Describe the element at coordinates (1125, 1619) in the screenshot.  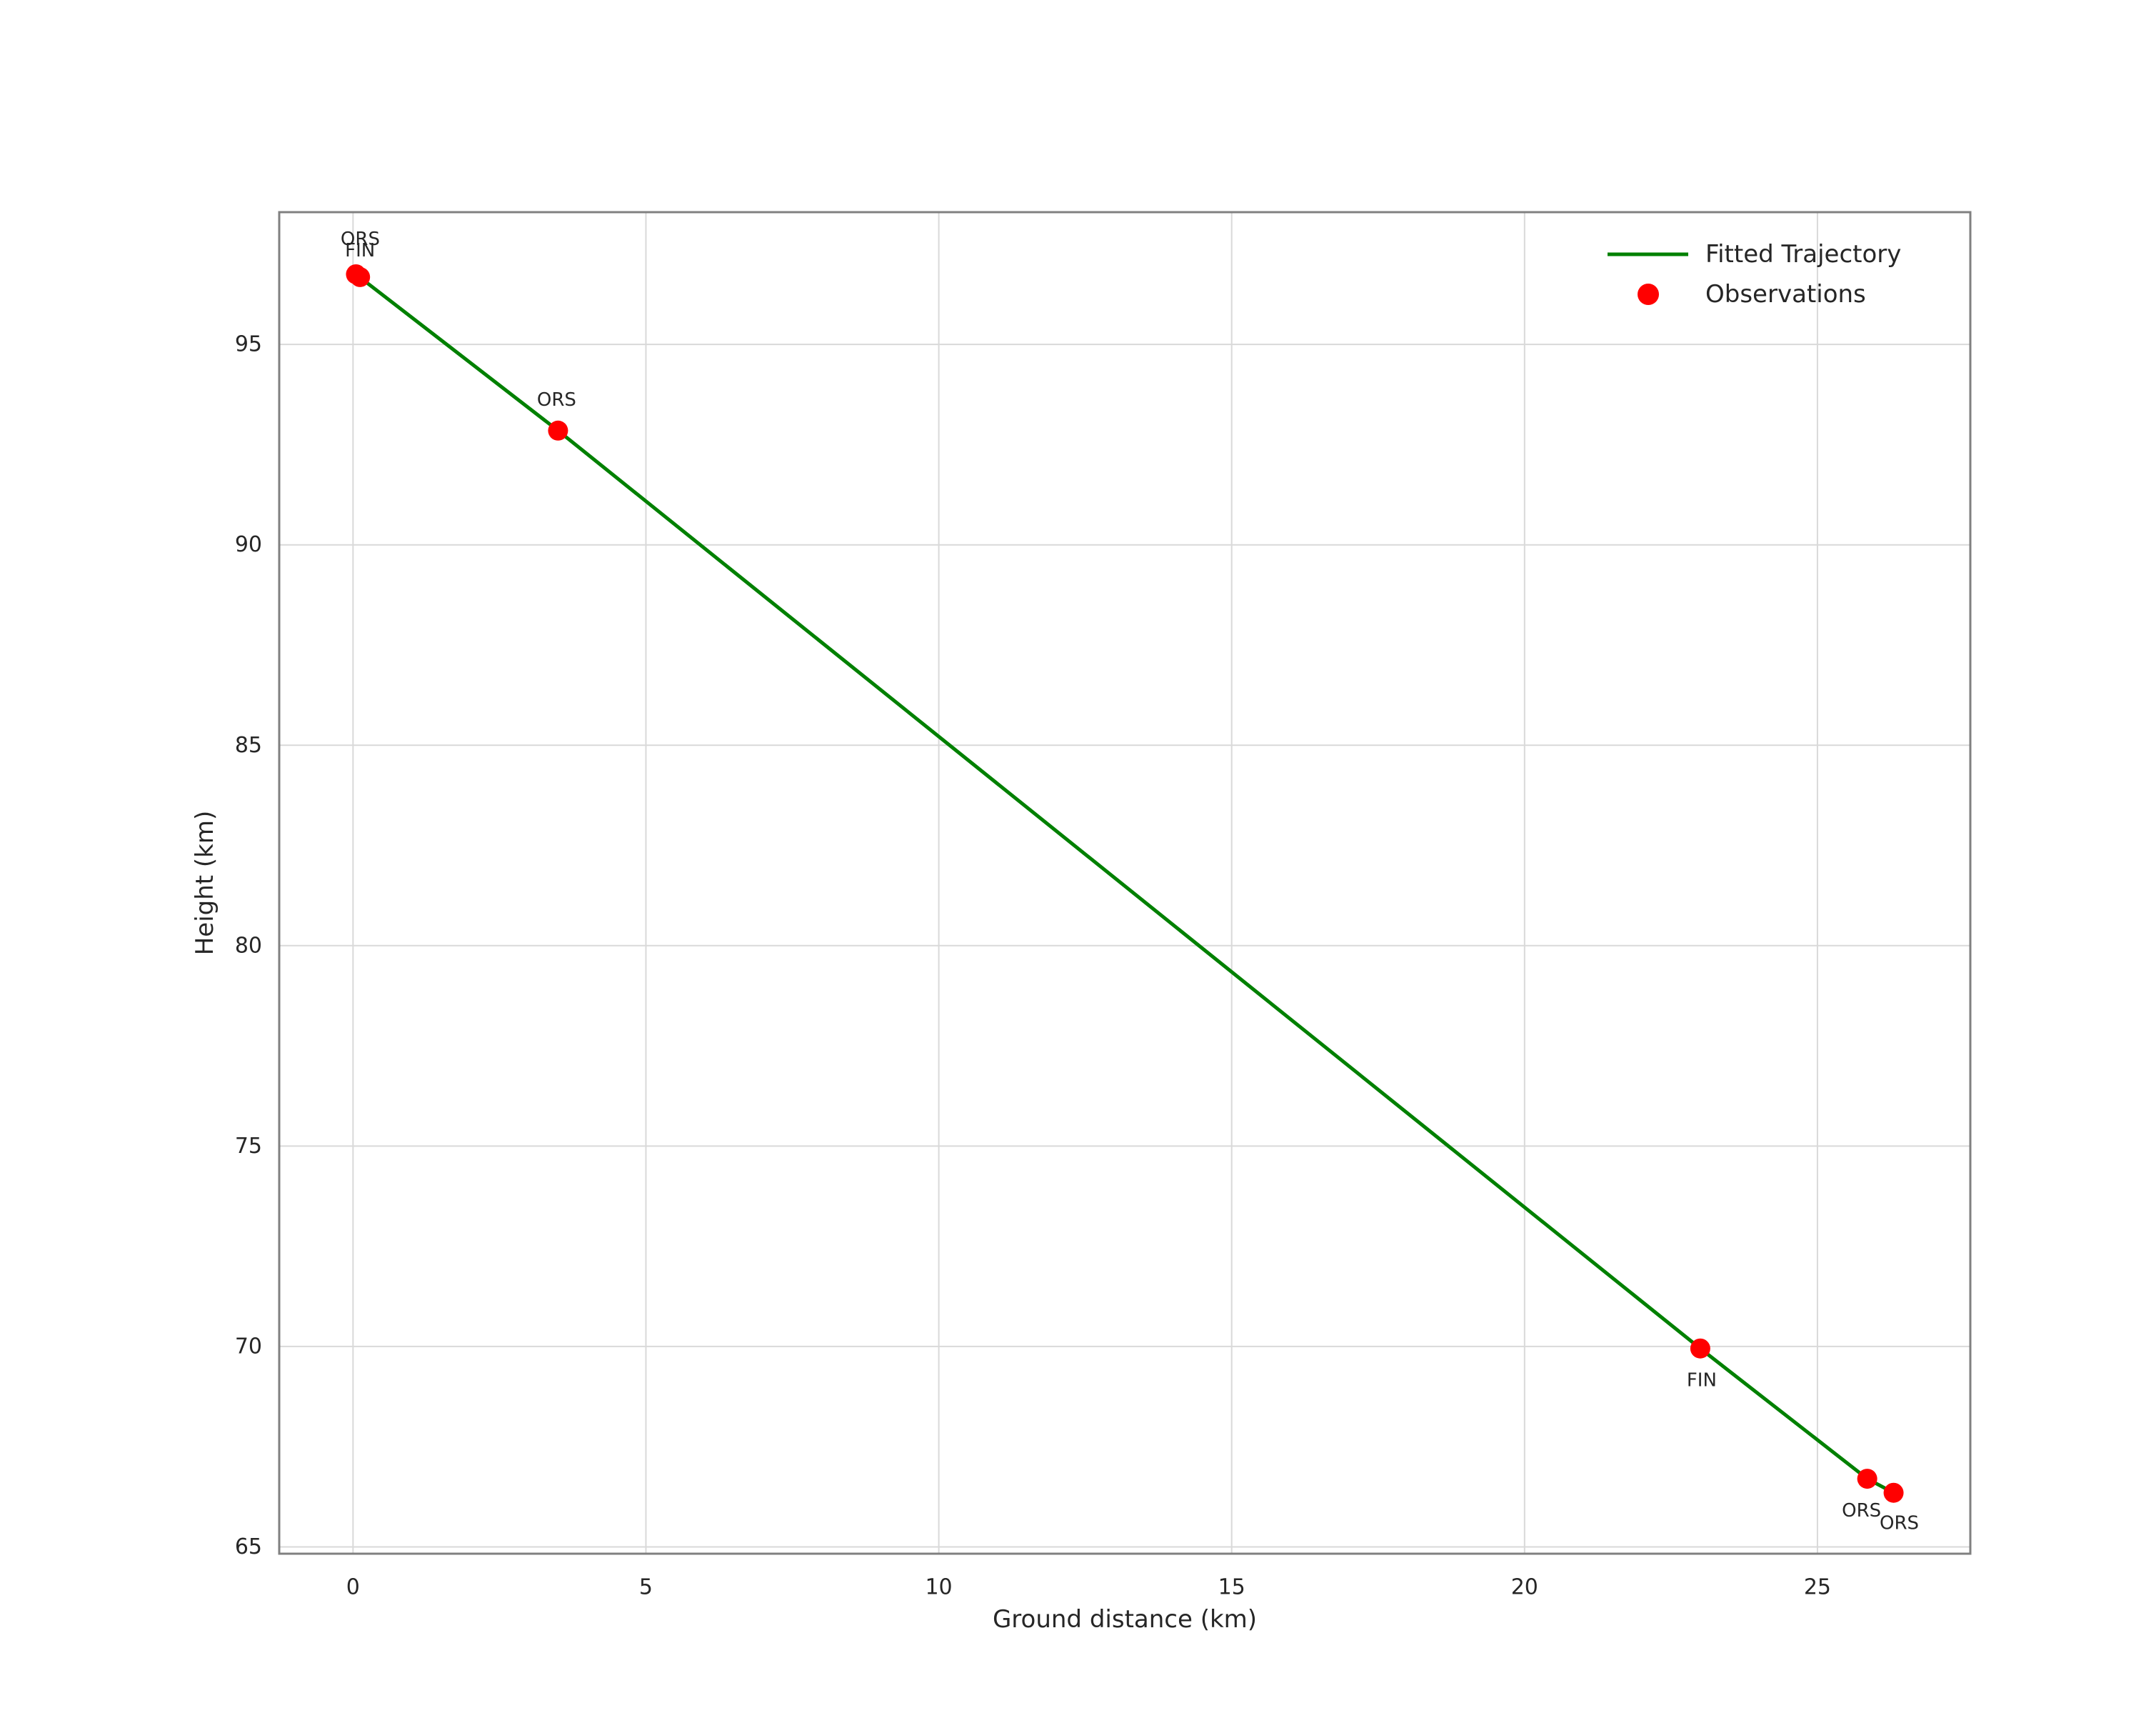
I see `x-axis-label: Ground distance (km)` at that location.